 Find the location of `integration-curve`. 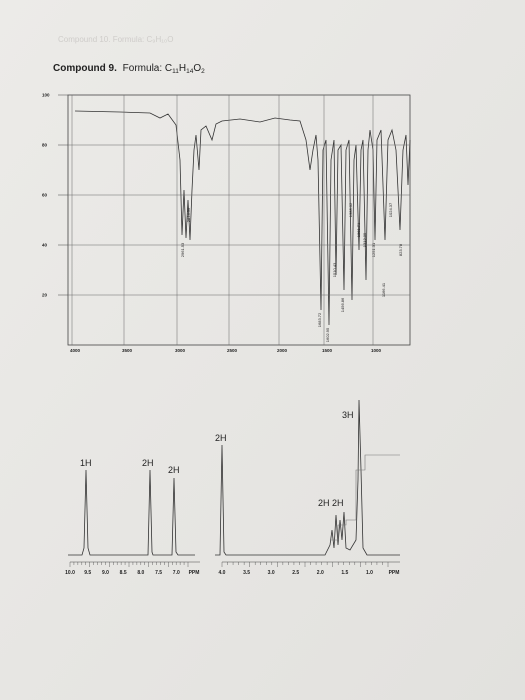

integration-curve is located at coordinates (365, 497).